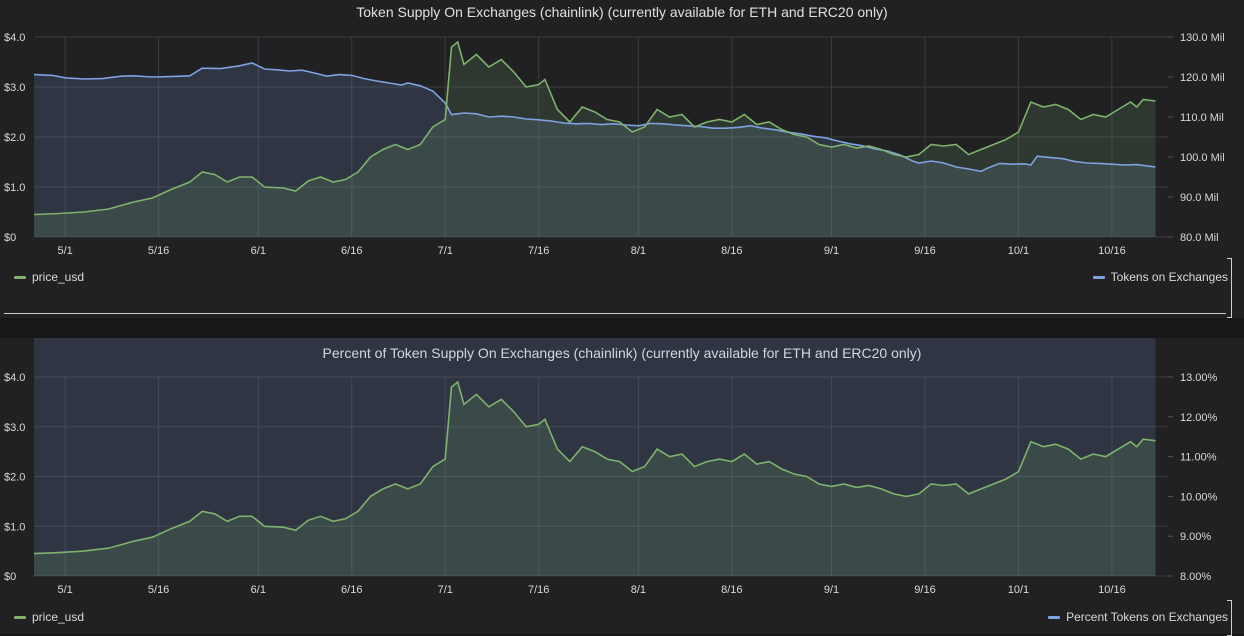 This screenshot has width=1244, height=636. What do you see at coordinates (1147, 617) in the screenshot?
I see `legend-label: Percent Tokens on Exchanges` at bounding box center [1147, 617].